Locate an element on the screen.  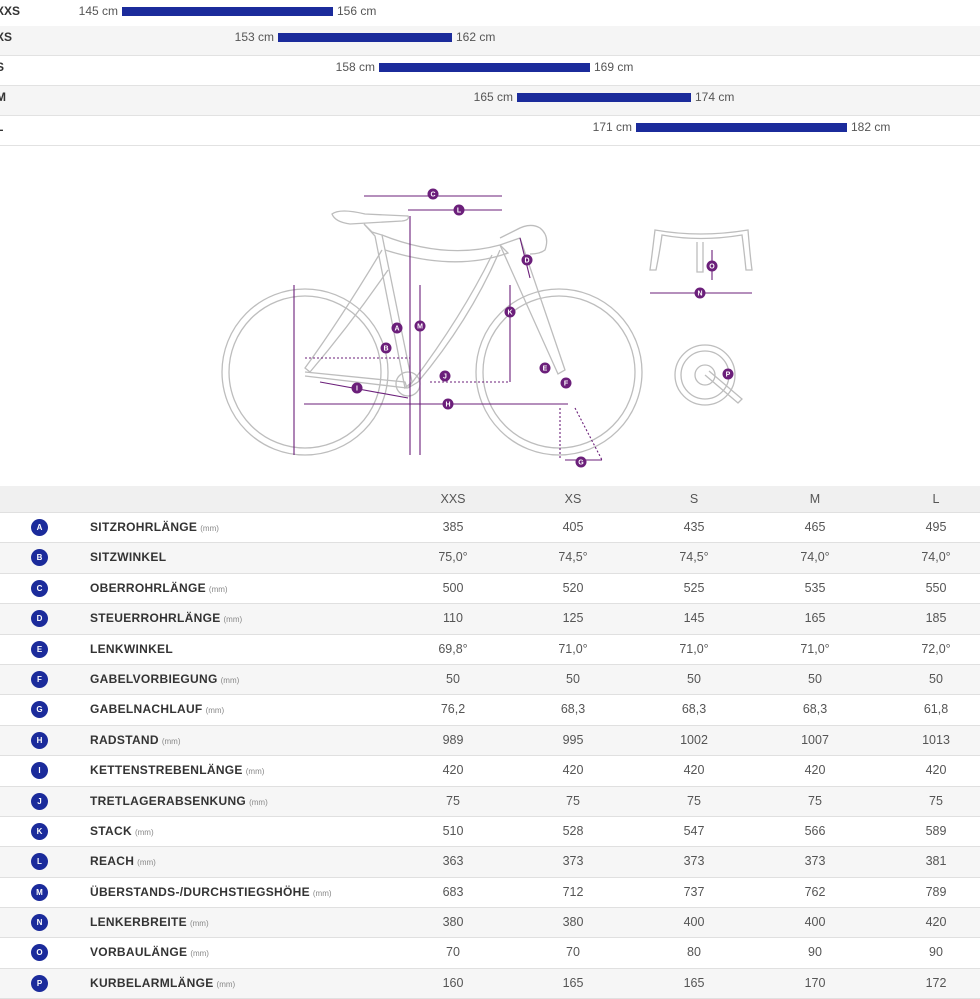
measure-label: STACK (mm) is located at coordinates (122, 832).